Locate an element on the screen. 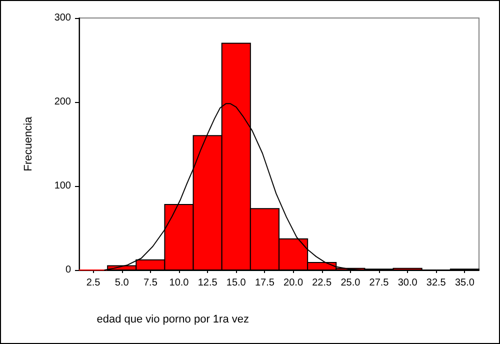 The height and width of the screenshot is (344, 500). y-tick-label: 200 is located at coordinates (63, 102).